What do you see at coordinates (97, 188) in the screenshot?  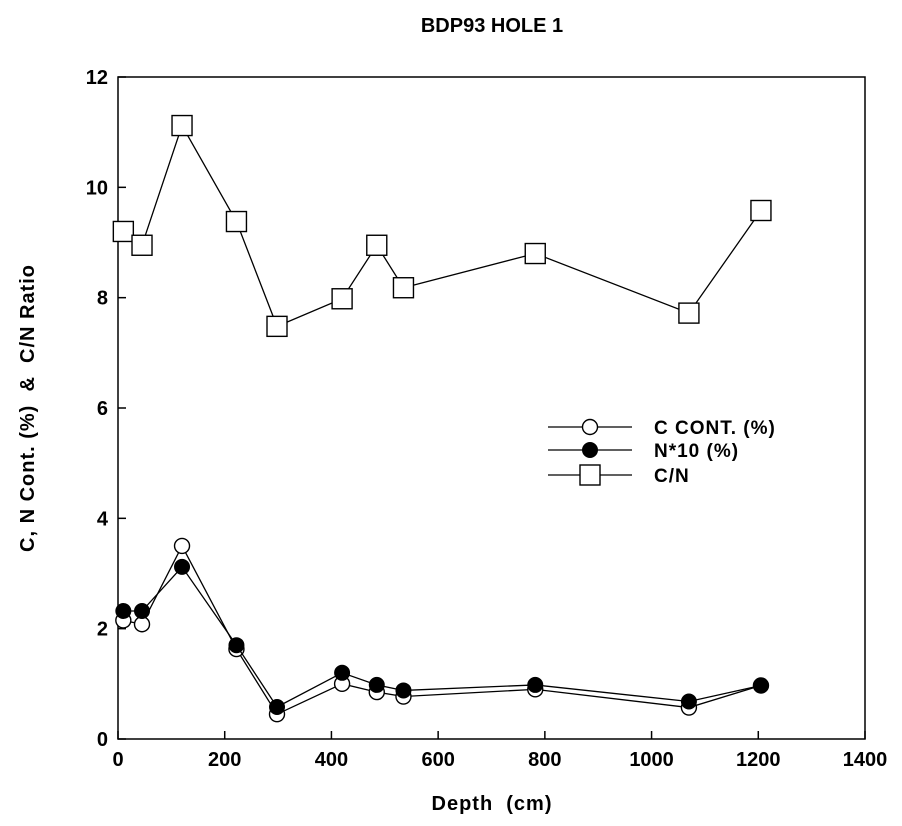 I see `y-tick-label: 10` at bounding box center [97, 188].